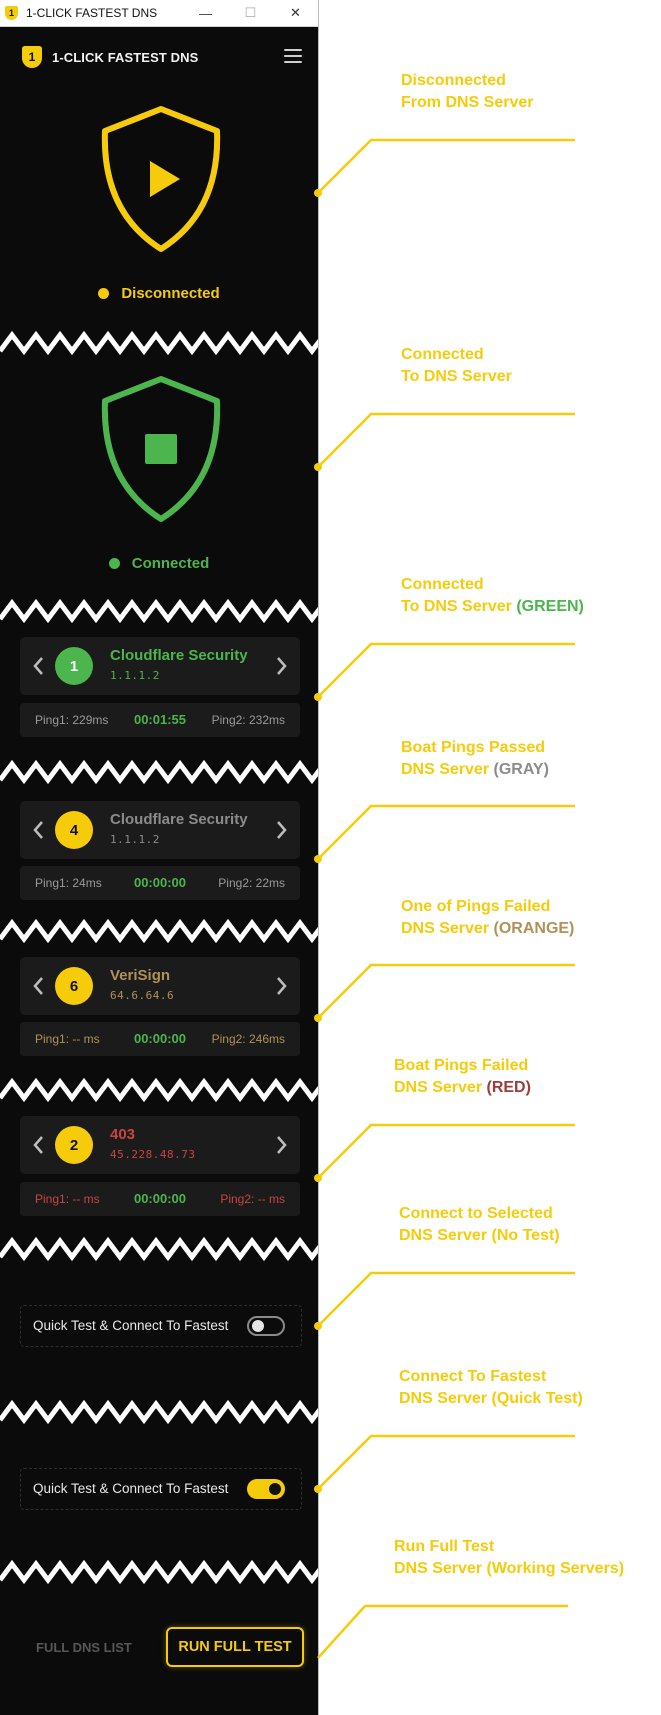  What do you see at coordinates (467, 91) in the screenshot?
I see `annotation-disconnected: Disconnected From DNS Server` at bounding box center [467, 91].